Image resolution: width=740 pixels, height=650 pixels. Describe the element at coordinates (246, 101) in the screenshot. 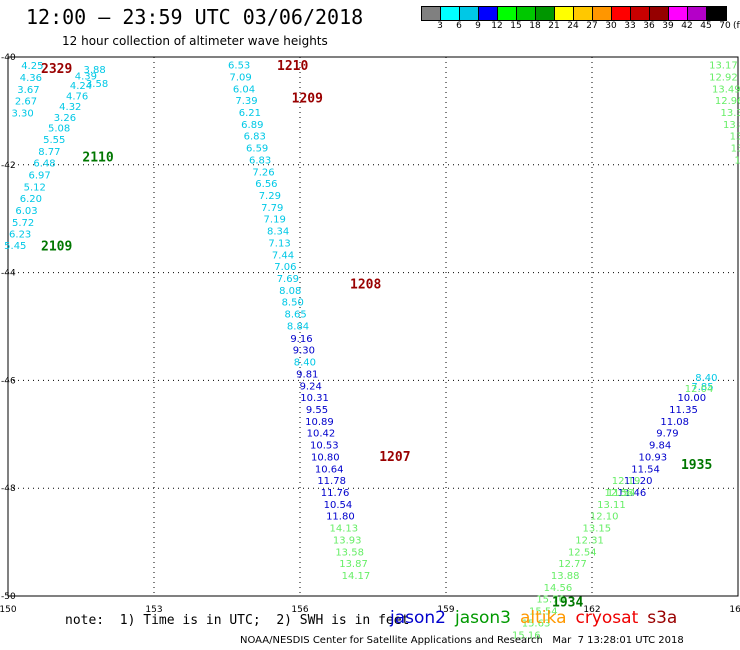

I see `data-point-s3a: 7.39` at that location.